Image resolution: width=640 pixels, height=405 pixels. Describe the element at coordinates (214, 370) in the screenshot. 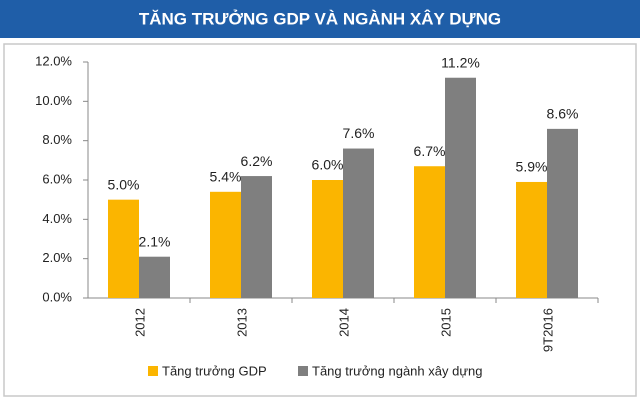

I see `legend-label: Tăng trưởng GDP` at that location.